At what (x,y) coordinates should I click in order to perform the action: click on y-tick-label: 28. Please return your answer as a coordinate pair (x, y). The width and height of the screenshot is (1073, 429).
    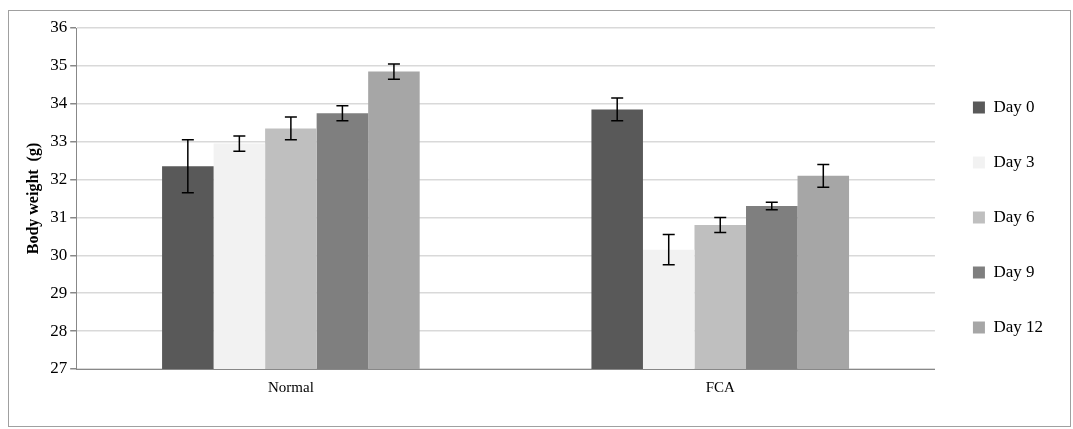
    Looking at the image, I should click on (59, 330).